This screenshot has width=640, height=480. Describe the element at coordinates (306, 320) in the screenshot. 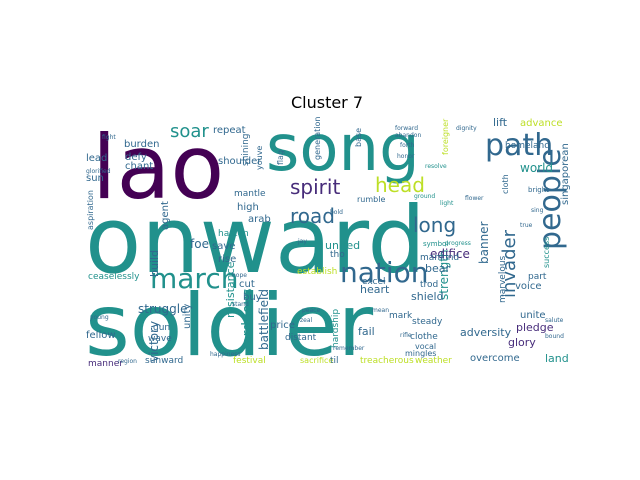

I see `word-zeal: zeal` at that location.